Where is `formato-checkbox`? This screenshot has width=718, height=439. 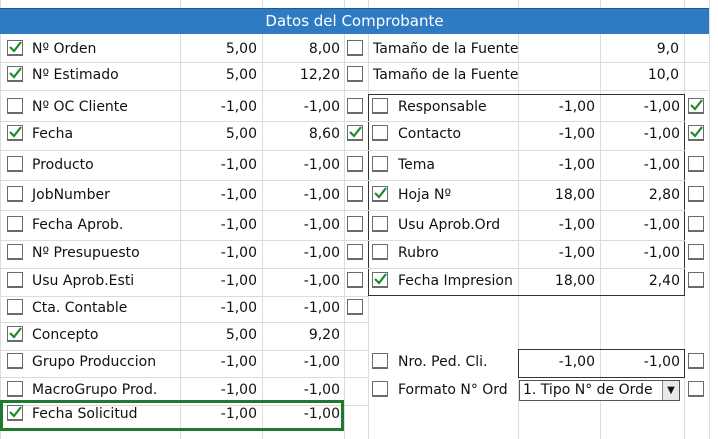 formato-checkbox is located at coordinates (380, 389).